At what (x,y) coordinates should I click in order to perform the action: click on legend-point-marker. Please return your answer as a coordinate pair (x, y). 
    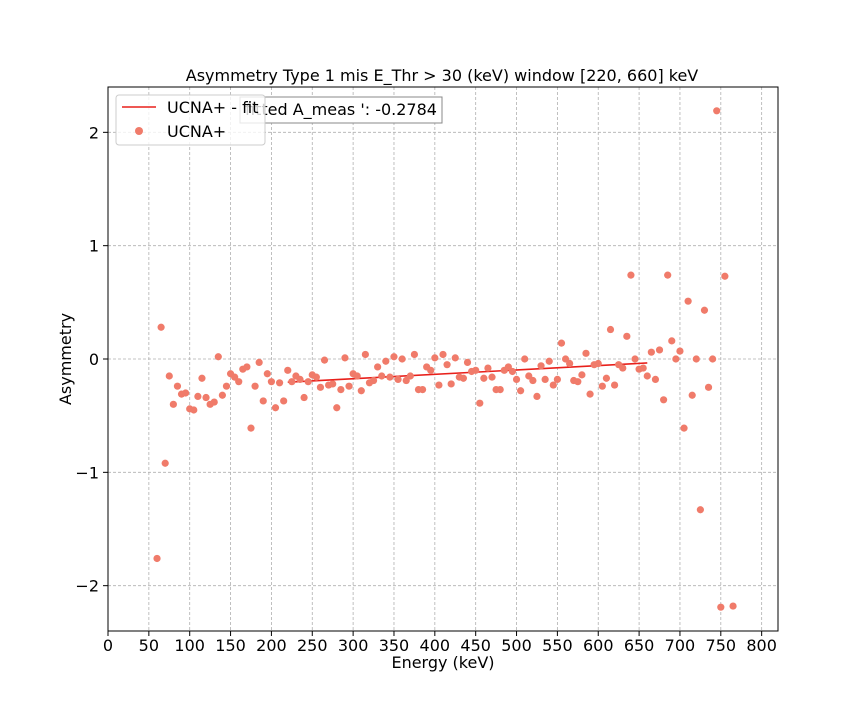
    Looking at the image, I should click on (139, 131).